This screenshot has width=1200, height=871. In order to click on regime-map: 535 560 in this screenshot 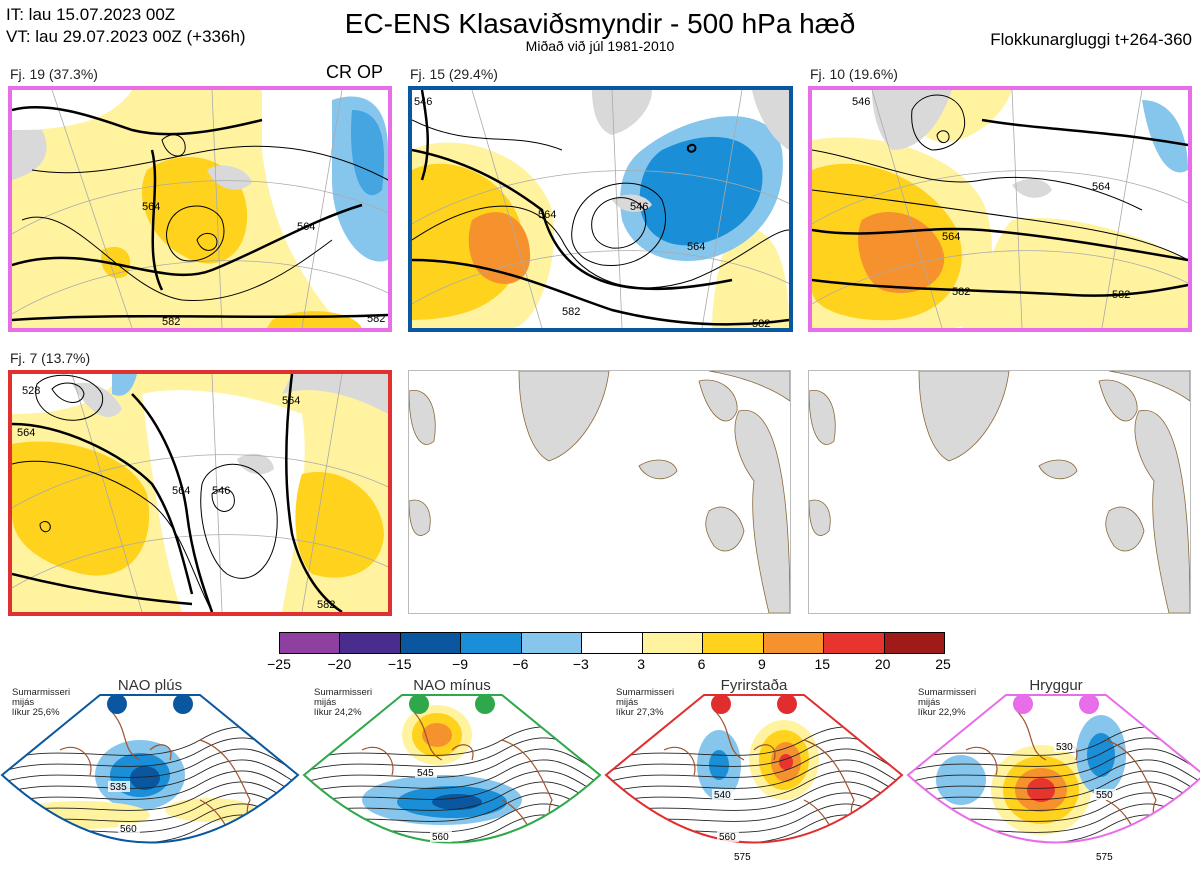, I will do `click(150, 780)`.